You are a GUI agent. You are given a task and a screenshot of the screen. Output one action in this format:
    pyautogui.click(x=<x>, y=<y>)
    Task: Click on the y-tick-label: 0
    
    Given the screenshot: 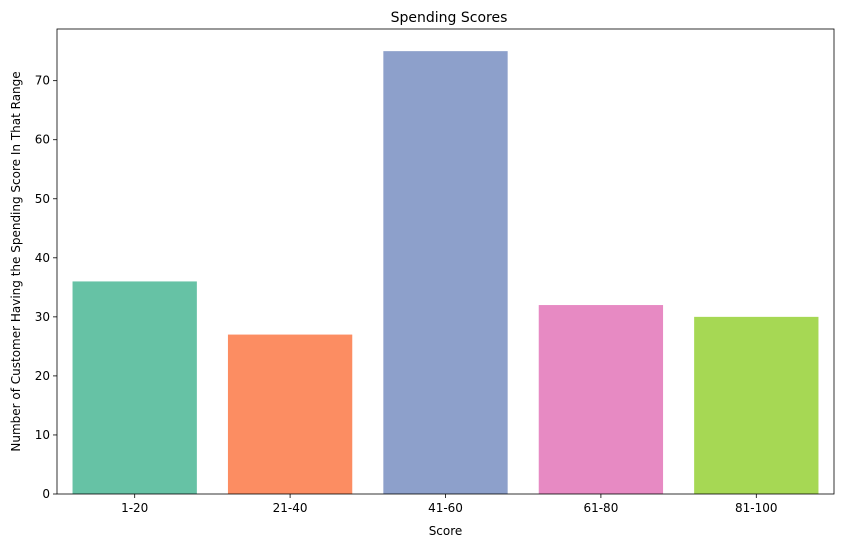 What is the action you would take?
    pyautogui.click(x=46, y=494)
    